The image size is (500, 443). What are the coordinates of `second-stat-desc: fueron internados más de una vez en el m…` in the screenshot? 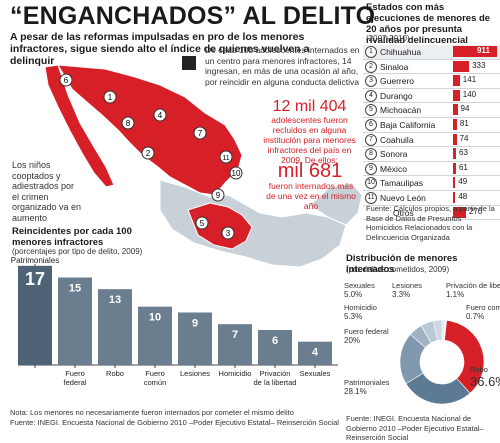 It's located at (311, 196).